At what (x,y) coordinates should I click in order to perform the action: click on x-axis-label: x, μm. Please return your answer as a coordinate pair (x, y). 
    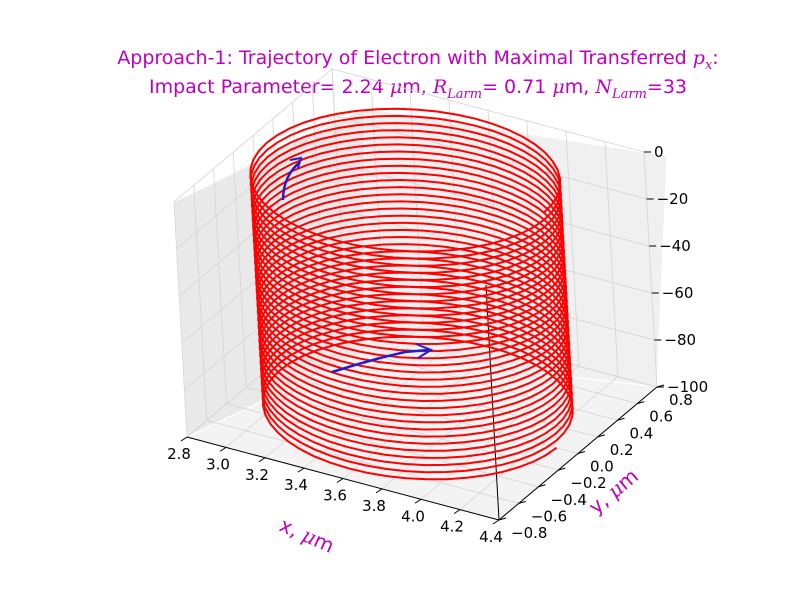
    Looking at the image, I should click on (307, 535).